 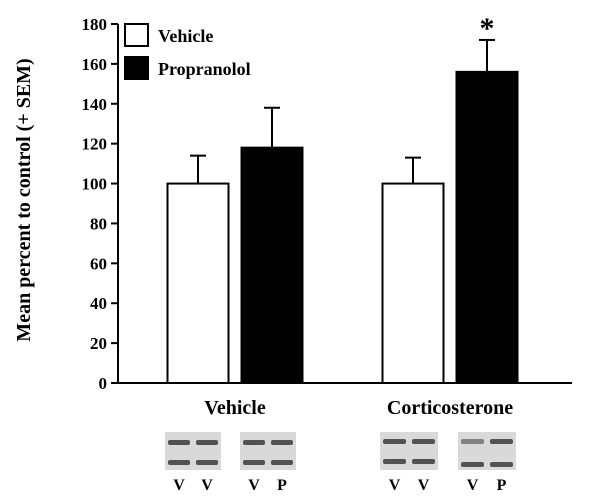 What do you see at coordinates (235, 408) in the screenshot?
I see `category-label: Vehicle` at bounding box center [235, 408].